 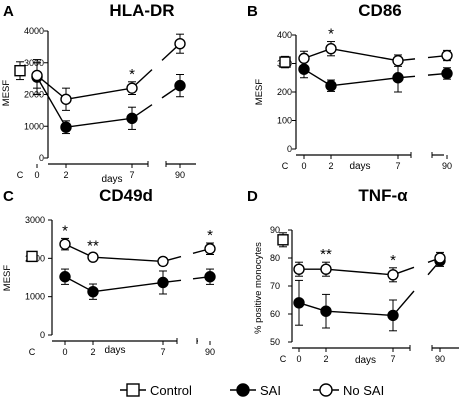 I want to click on y-tick-label: 80, so click(x=275, y=258).